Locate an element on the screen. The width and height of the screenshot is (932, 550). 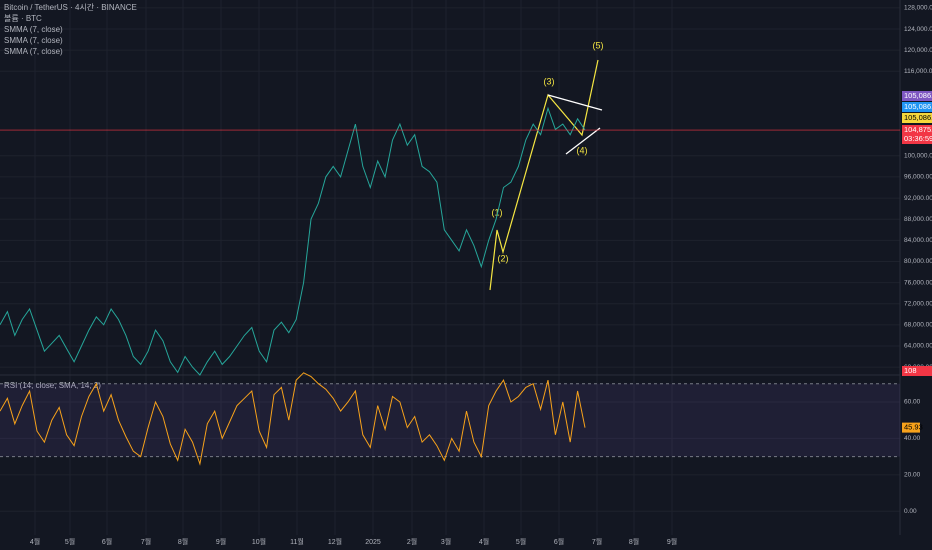
y-tick-label: 60.00 is located at coordinates (912, 402).